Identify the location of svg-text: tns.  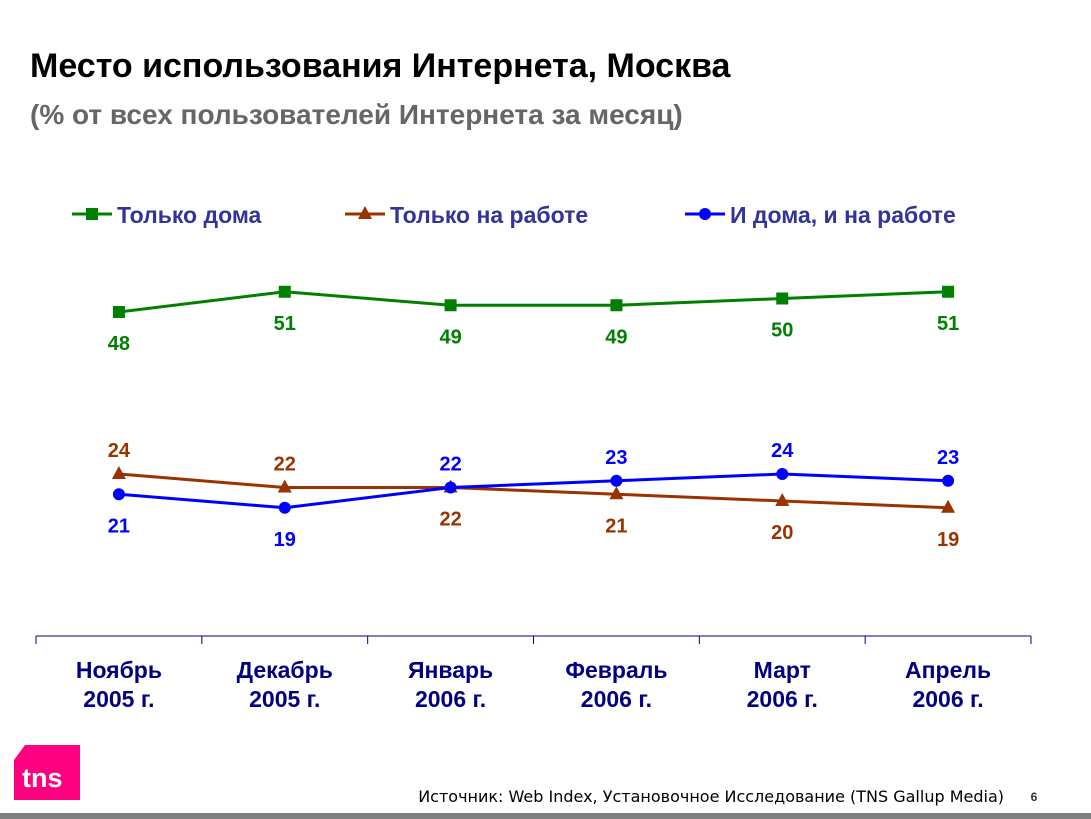
(42, 778).